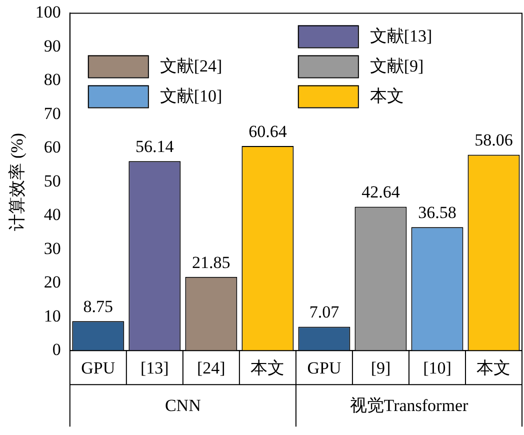 The height and width of the screenshot is (435, 524). What do you see at coordinates (387, 96) in the screenshot?
I see `legend-label: 本文` at bounding box center [387, 96].